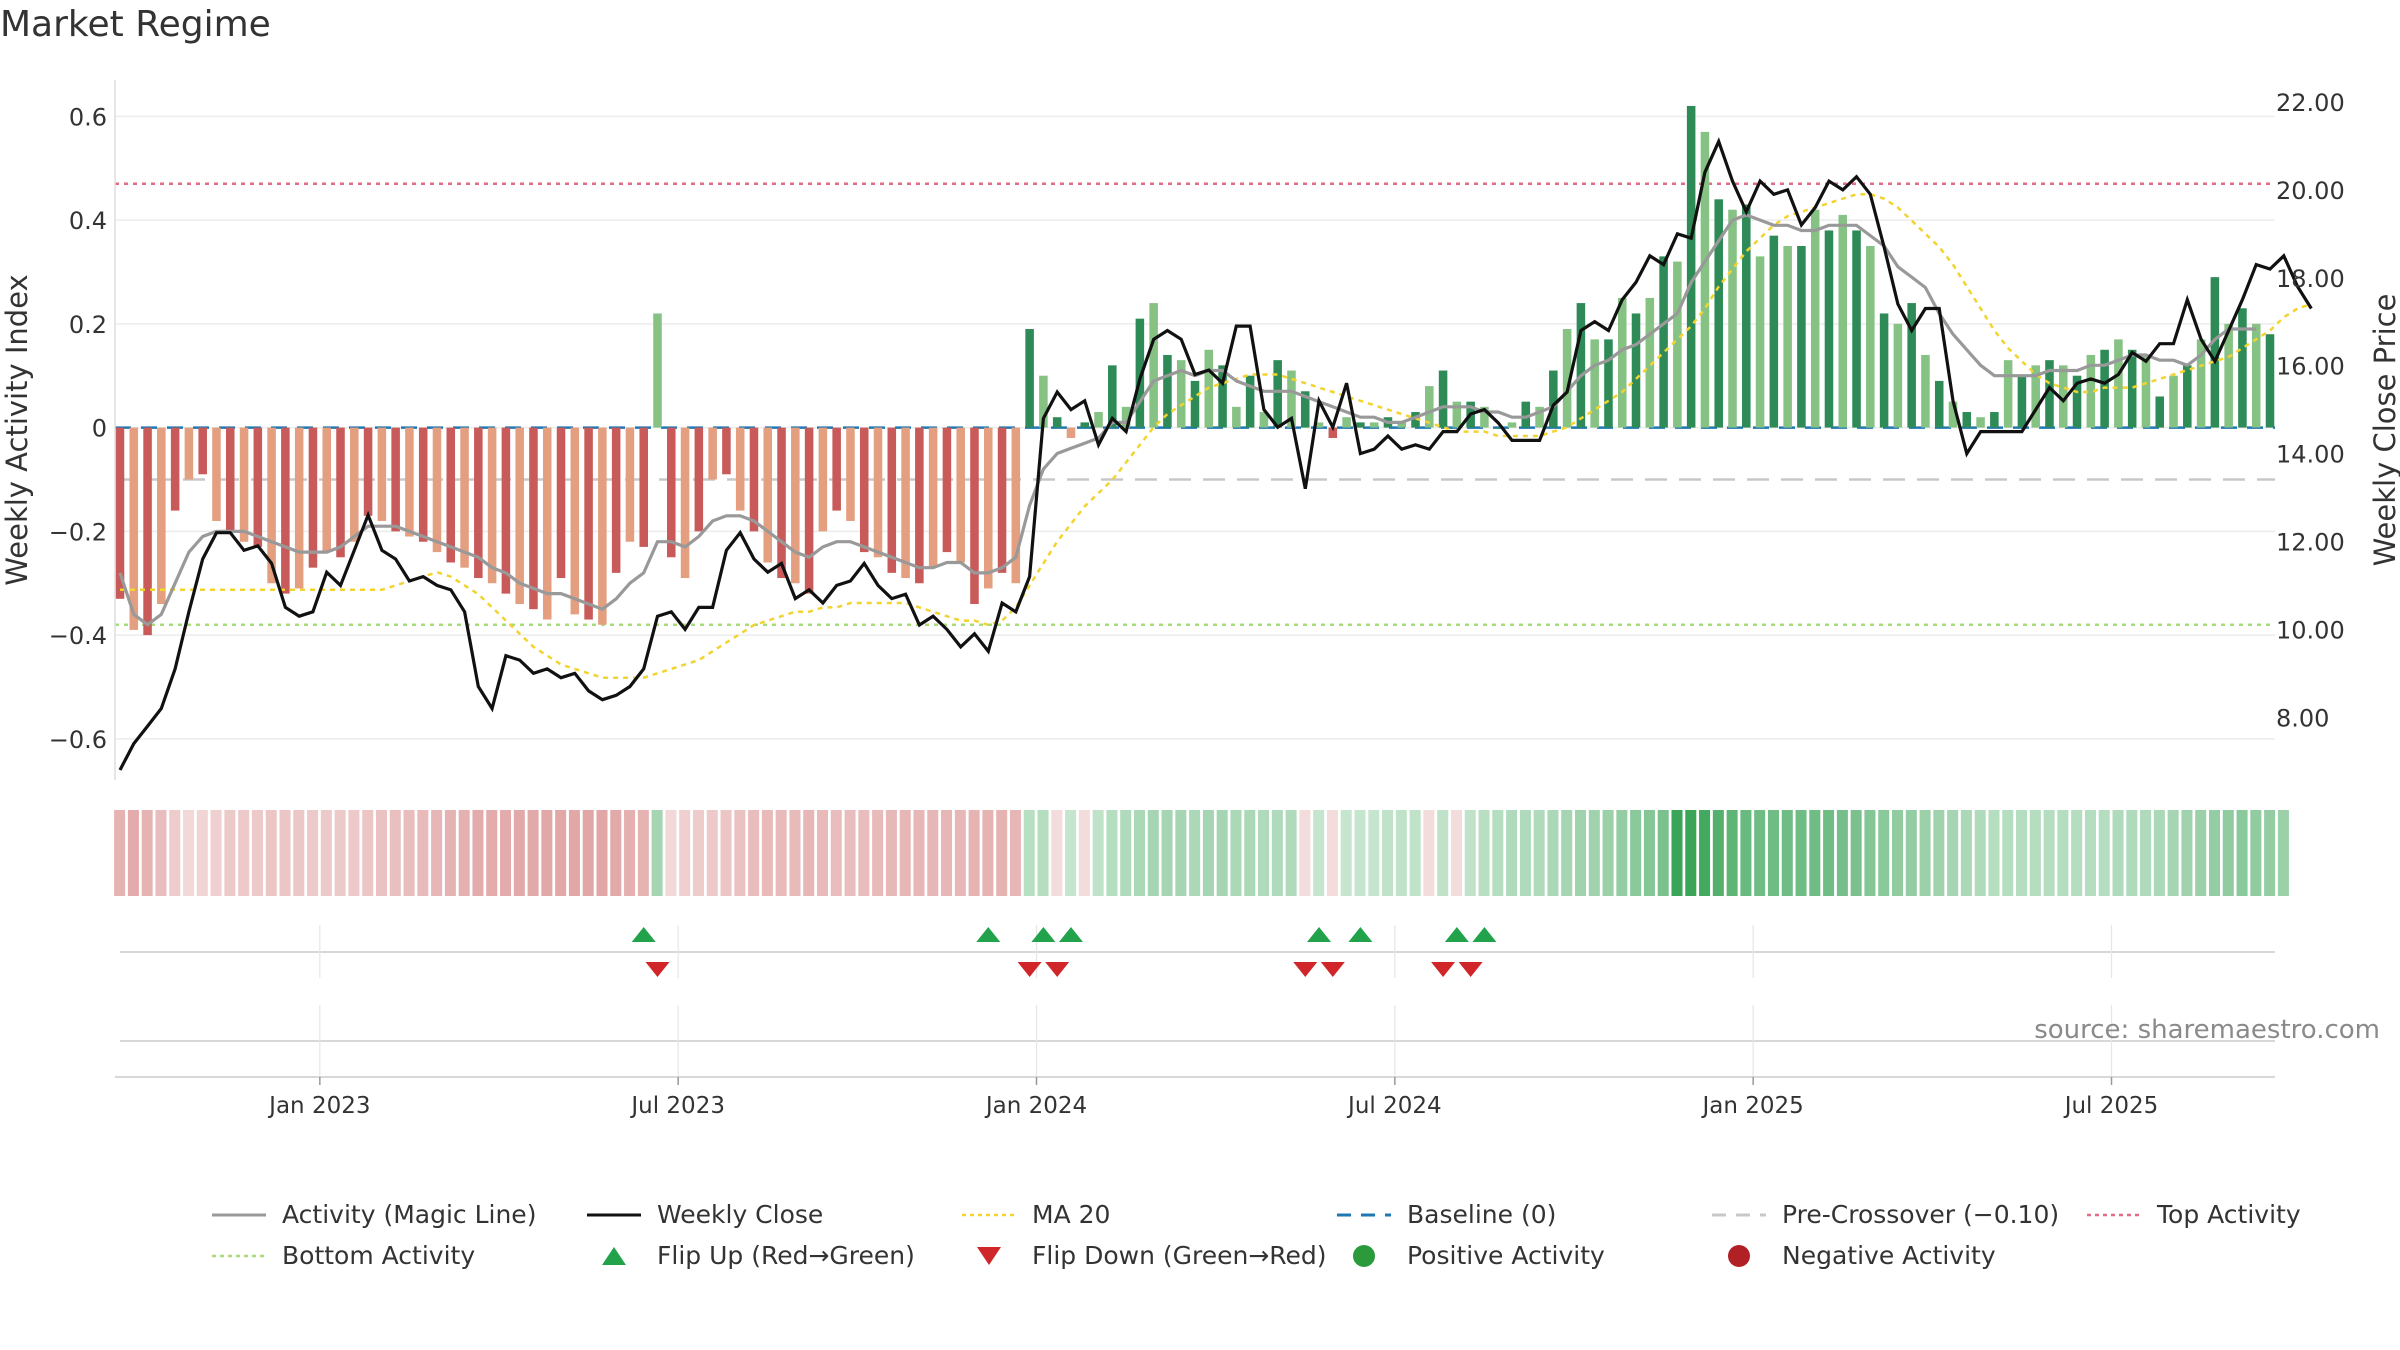  Describe the element at coordinates (1147, 1214) in the screenshot. I see `legend-item: MA 20` at that location.